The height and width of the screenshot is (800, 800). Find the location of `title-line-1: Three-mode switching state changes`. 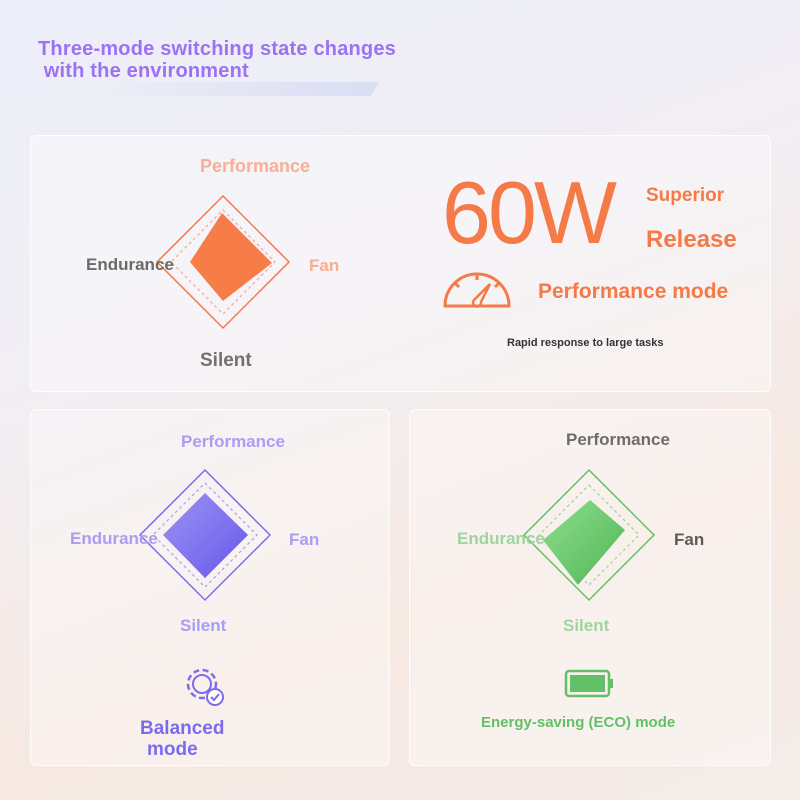

title-line-1: Three-mode switching state changes is located at coordinates (217, 49).